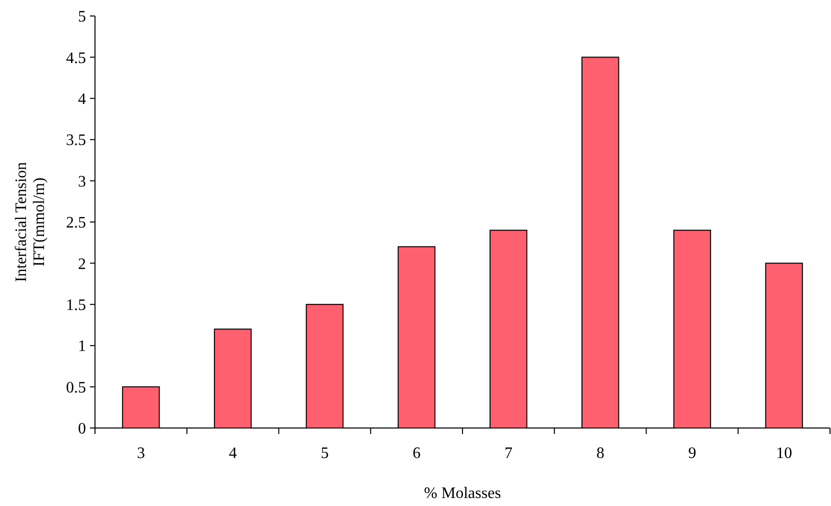 This screenshot has width=831, height=506. What do you see at coordinates (76, 305) in the screenshot?
I see `y-tick-label: 1.5` at bounding box center [76, 305].